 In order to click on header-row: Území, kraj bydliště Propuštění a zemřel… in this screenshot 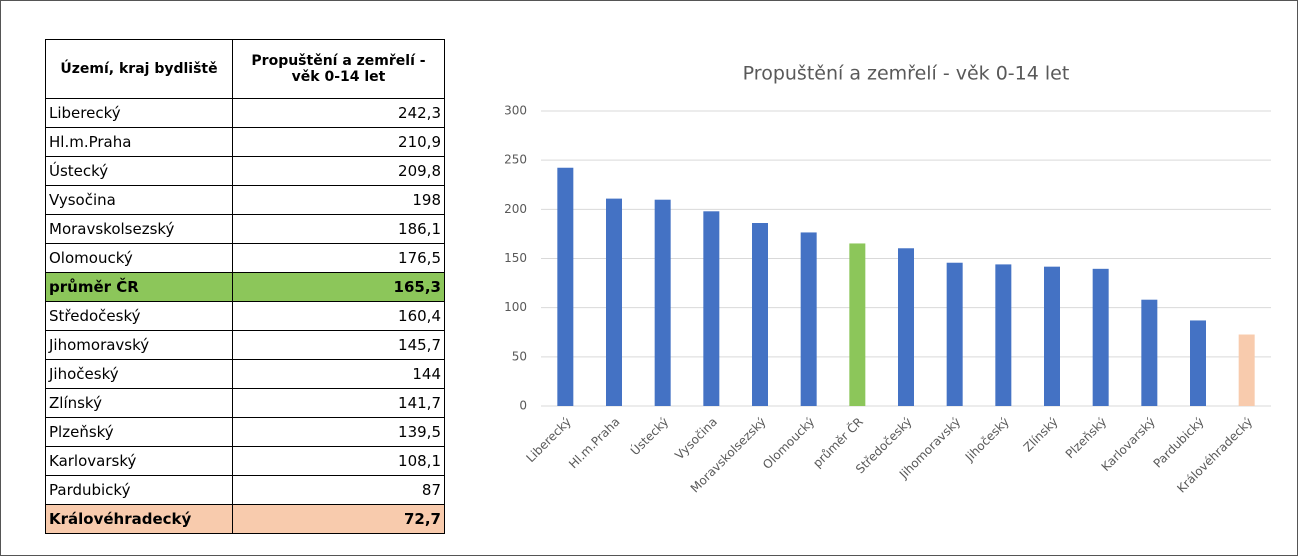, I will do `click(245, 69)`.